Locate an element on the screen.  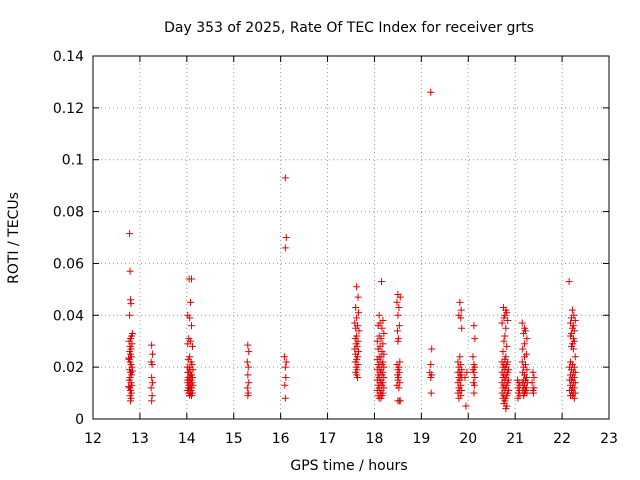
x-tick-label: 17 is located at coordinates (328, 439).